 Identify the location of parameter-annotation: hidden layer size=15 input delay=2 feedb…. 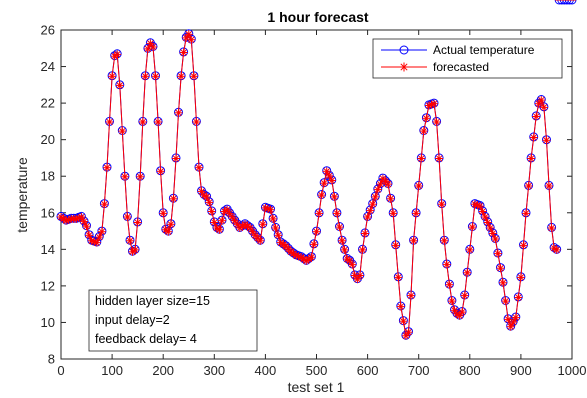
(173, 320).